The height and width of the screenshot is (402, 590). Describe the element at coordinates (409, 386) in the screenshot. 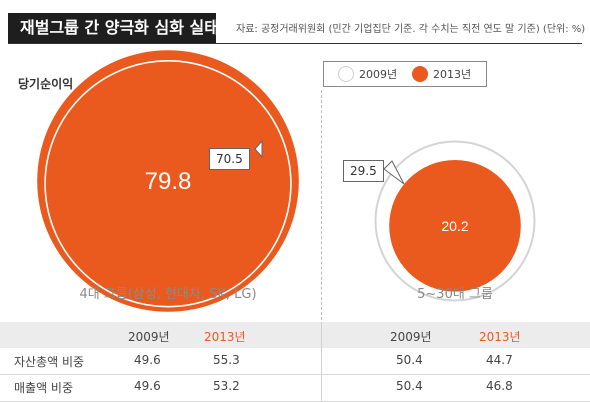

I see `cell-sales-g2-2009: 50.4` at that location.